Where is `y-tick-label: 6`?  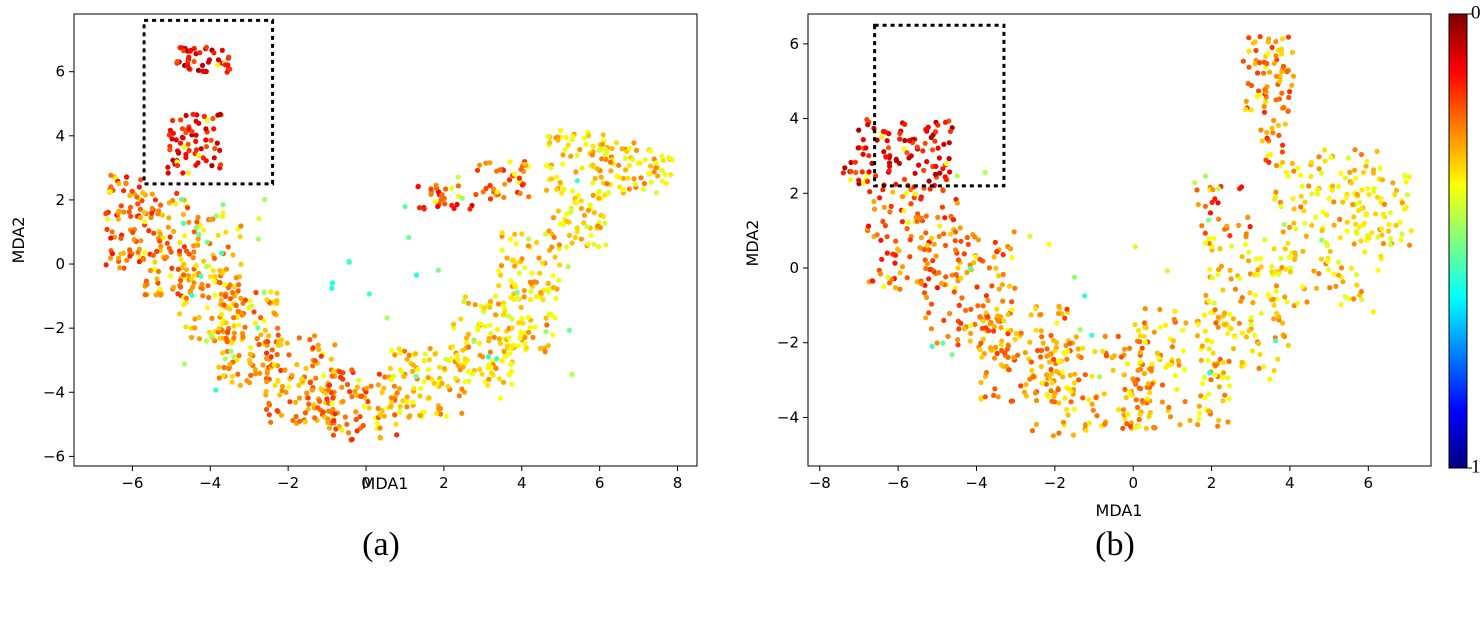 y-tick-label: 6 is located at coordinates (60, 72).